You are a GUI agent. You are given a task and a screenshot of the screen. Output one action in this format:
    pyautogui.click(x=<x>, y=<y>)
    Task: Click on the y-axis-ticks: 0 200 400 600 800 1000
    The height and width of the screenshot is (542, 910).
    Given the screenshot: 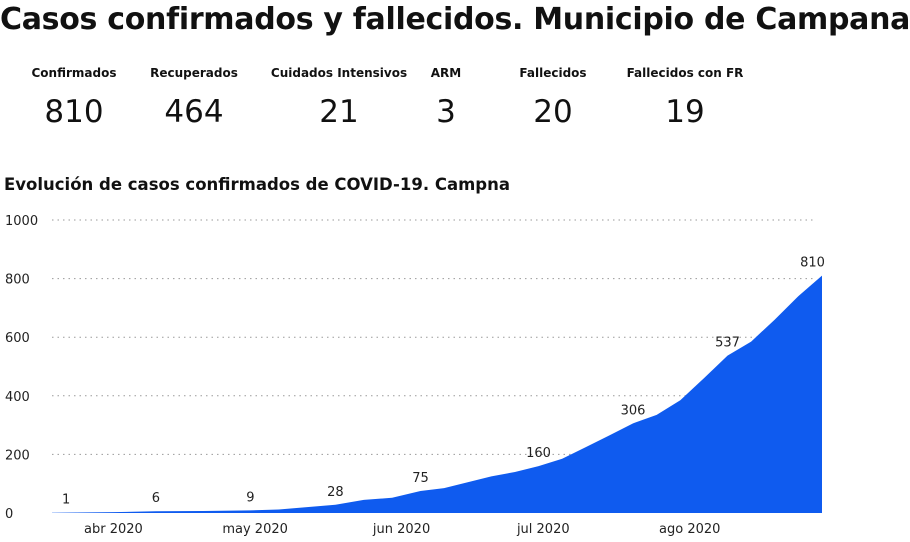 What is the action you would take?
    pyautogui.click(x=21, y=368)
    